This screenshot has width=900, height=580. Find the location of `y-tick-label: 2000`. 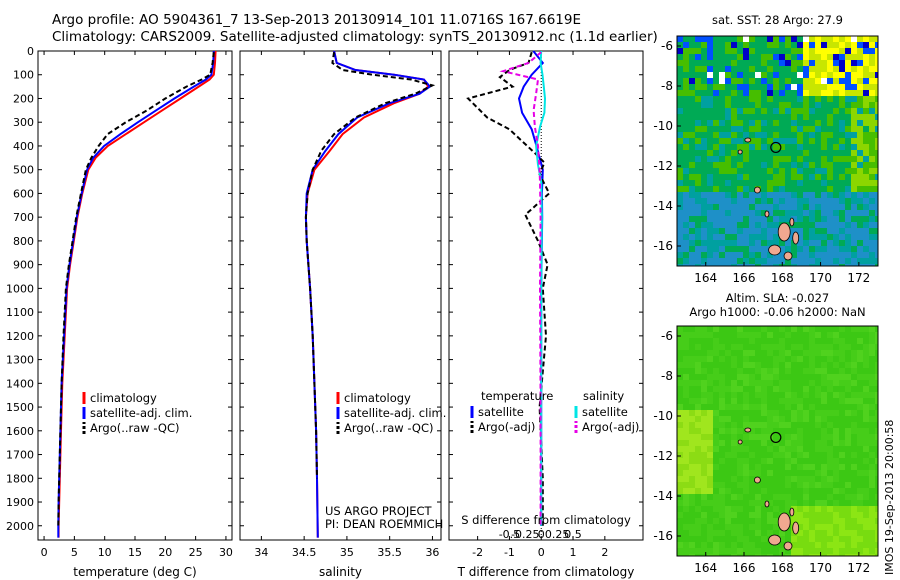

y-tick-label: 2000 is located at coordinates (20, 526).